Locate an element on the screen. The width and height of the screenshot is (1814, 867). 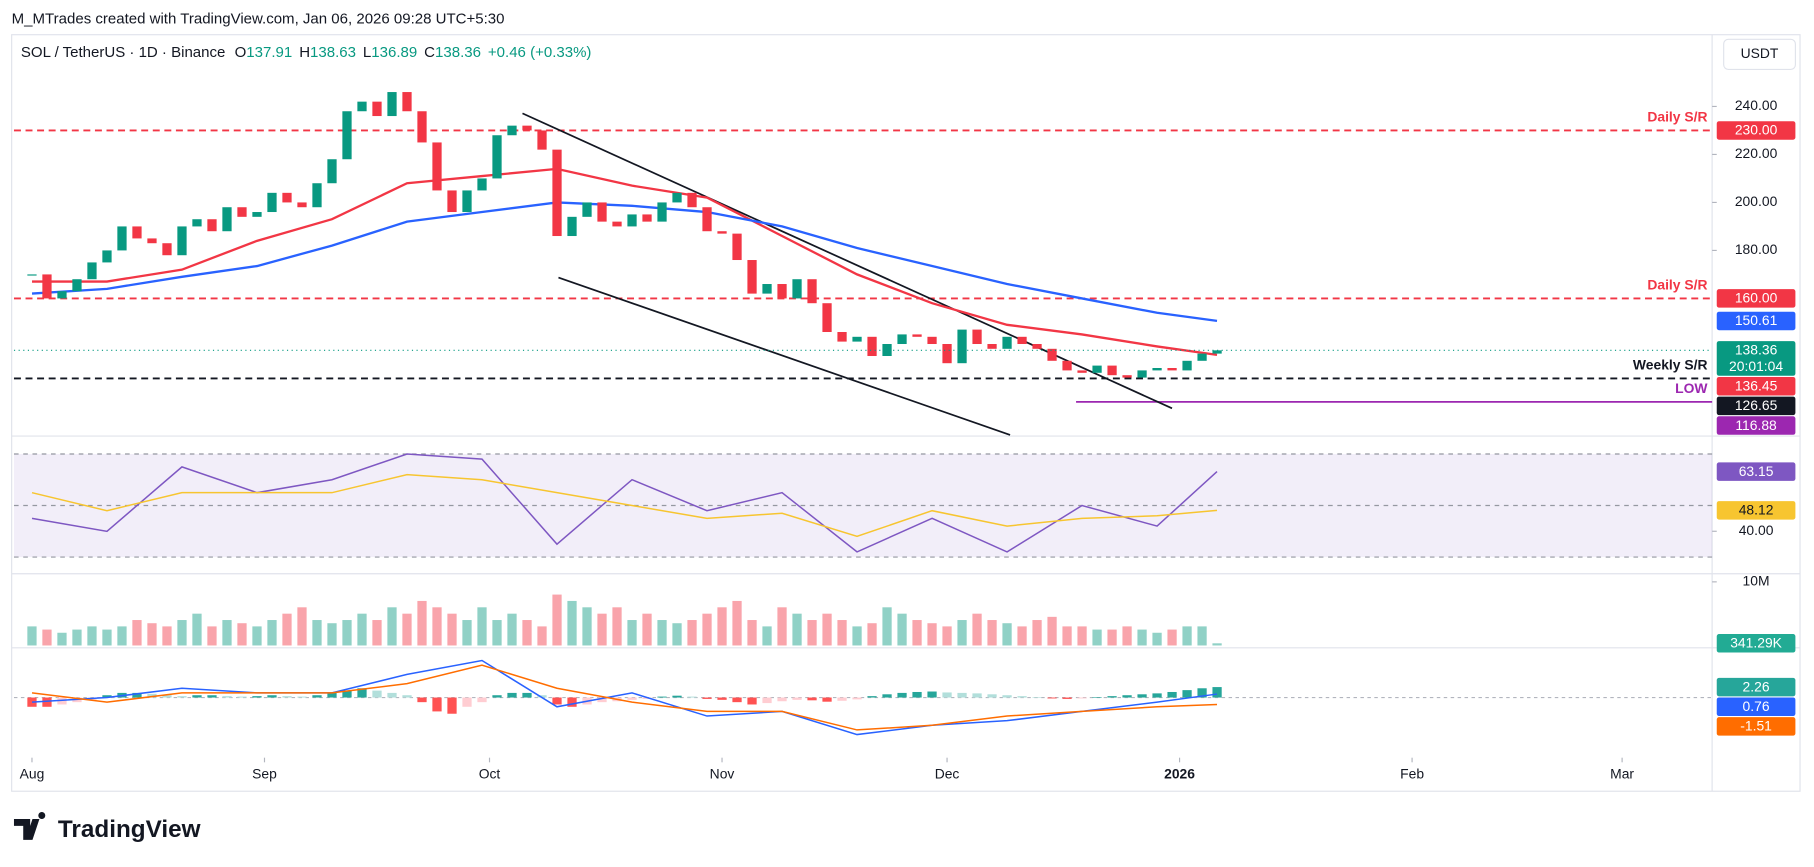
price-tag-label: 0.76 is located at coordinates (1756, 706).